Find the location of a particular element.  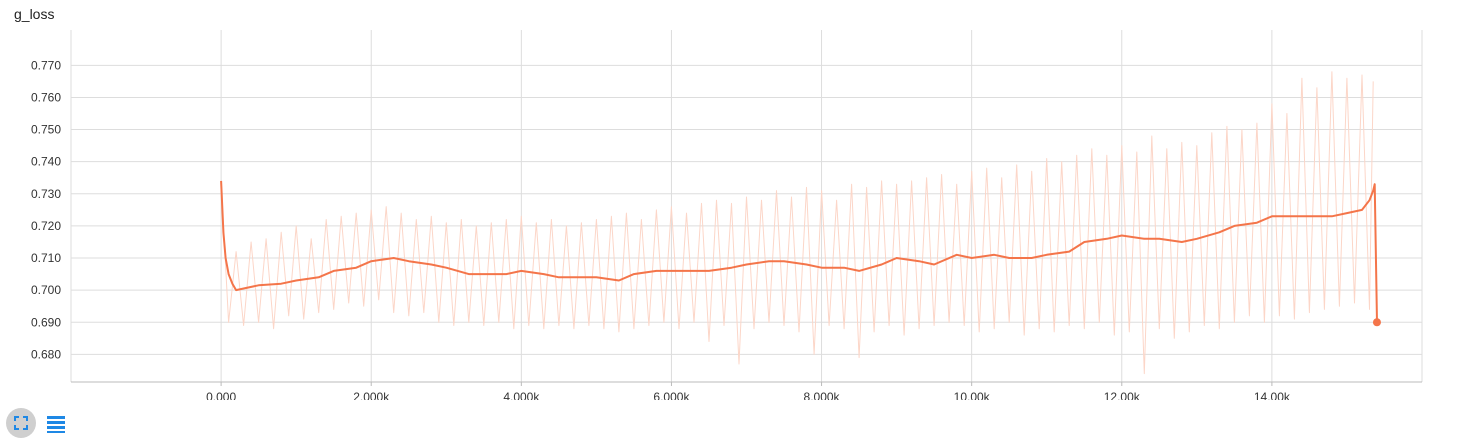

y-tick-label: 0.740 is located at coordinates (46, 162).